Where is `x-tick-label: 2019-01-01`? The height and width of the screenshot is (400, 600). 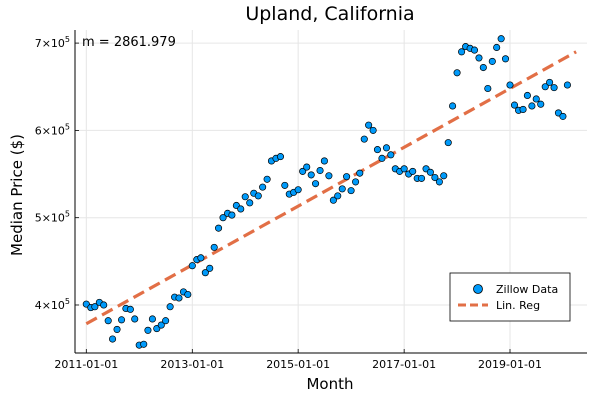
x-tick-label: 2019-01-01 is located at coordinates (510, 364).